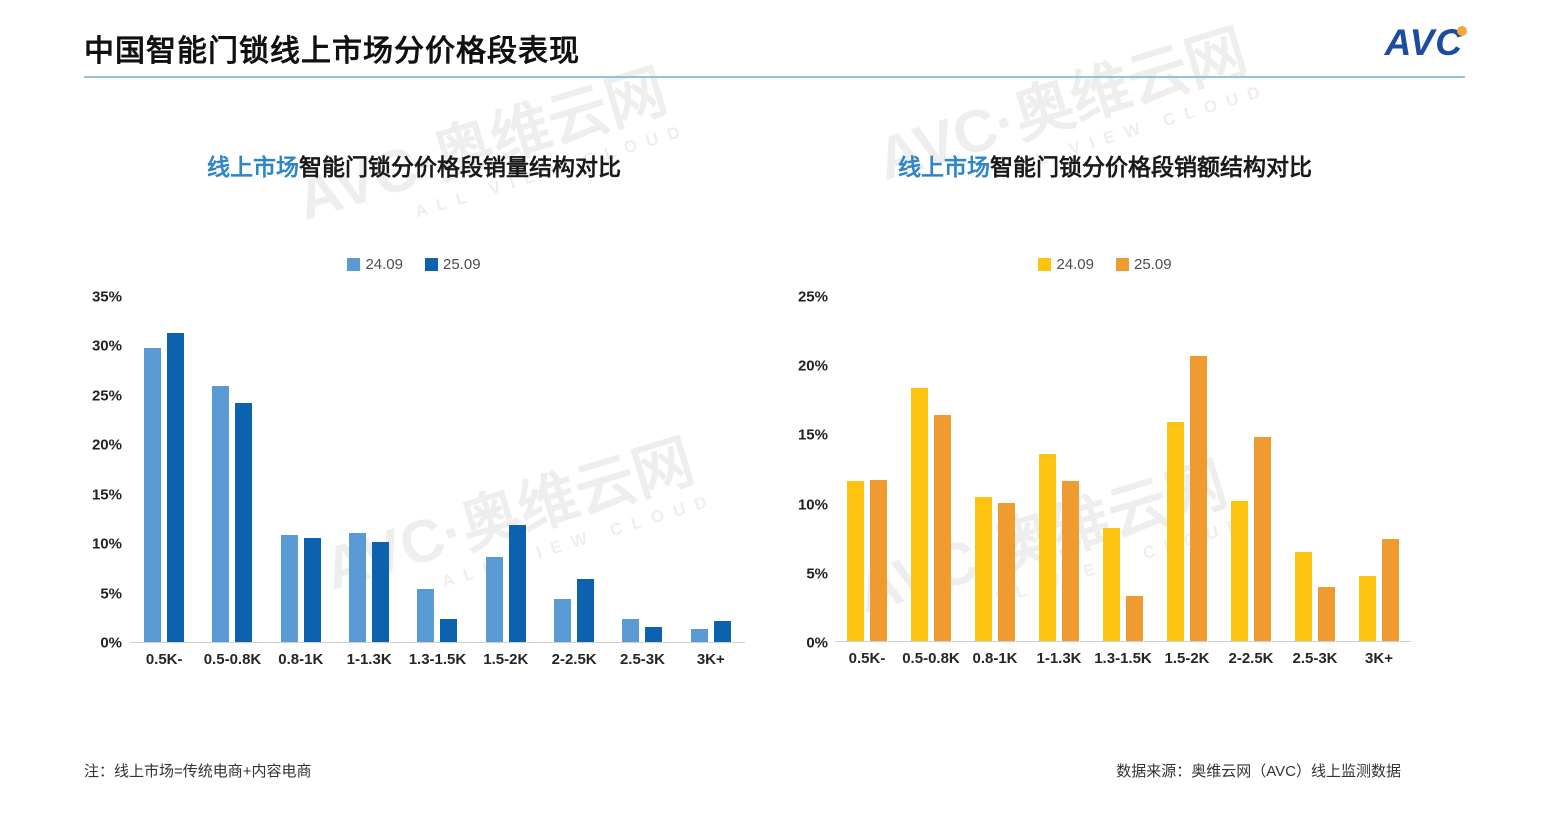 This screenshot has height=819, width=1551. What do you see at coordinates (426, 615) in the screenshot?
I see `bar-24.09-1.3-1.5K` at bounding box center [426, 615].